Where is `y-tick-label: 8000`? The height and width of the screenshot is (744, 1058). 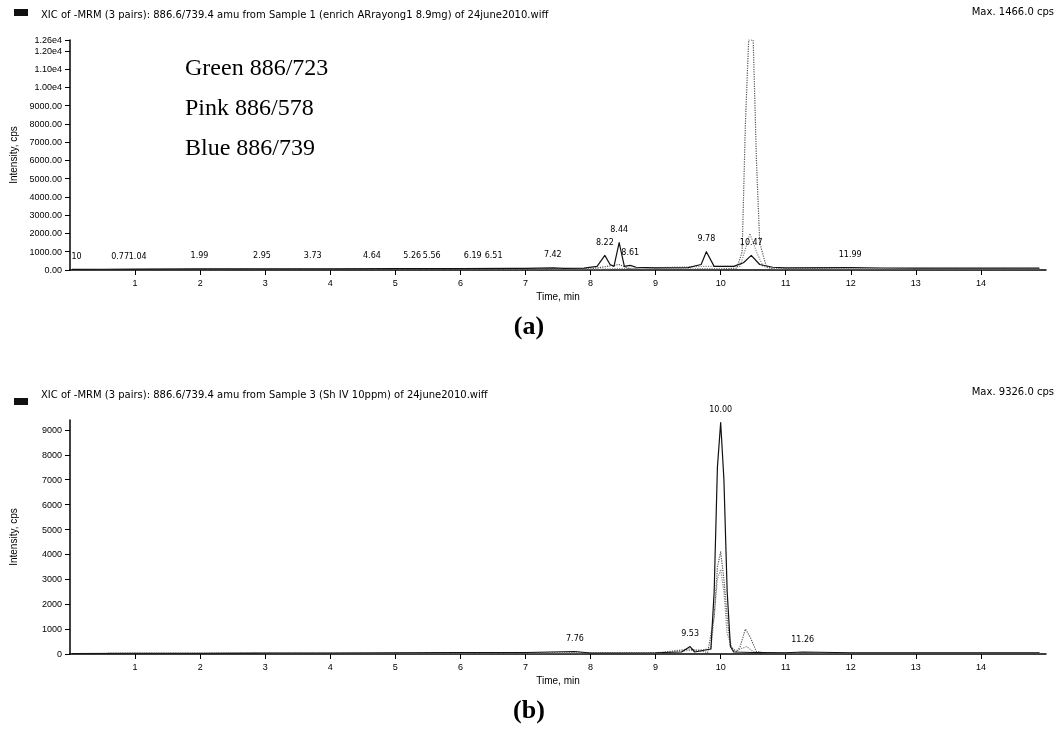 y-tick-label: 8000 is located at coordinates (51, 454).